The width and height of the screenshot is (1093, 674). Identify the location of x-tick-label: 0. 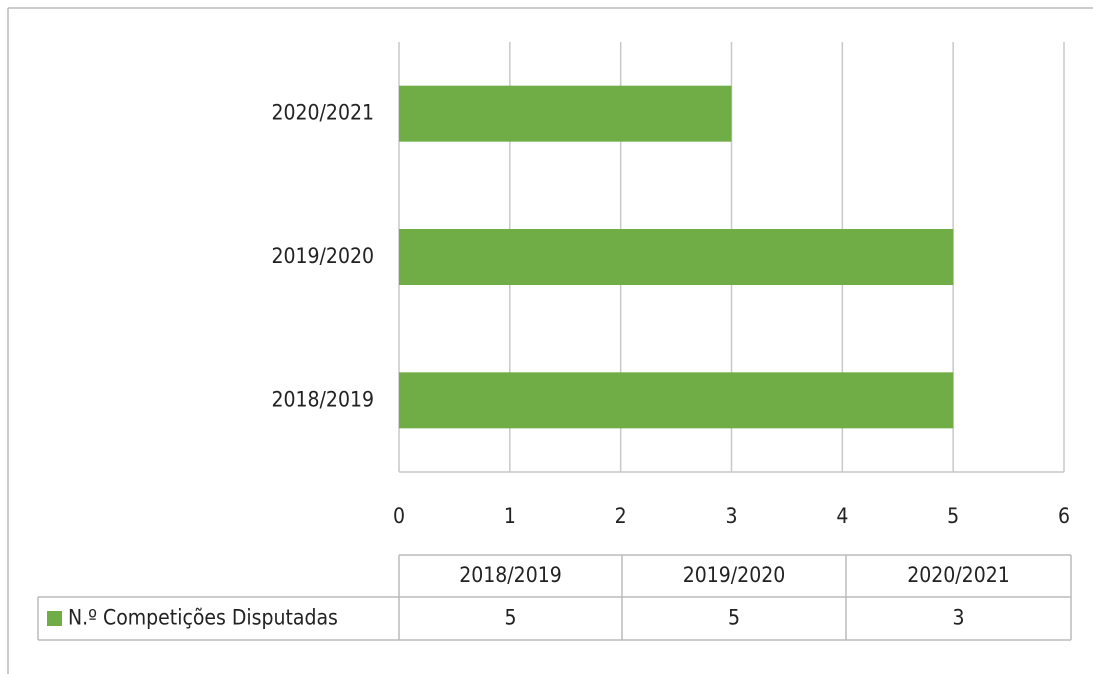
(399, 516).